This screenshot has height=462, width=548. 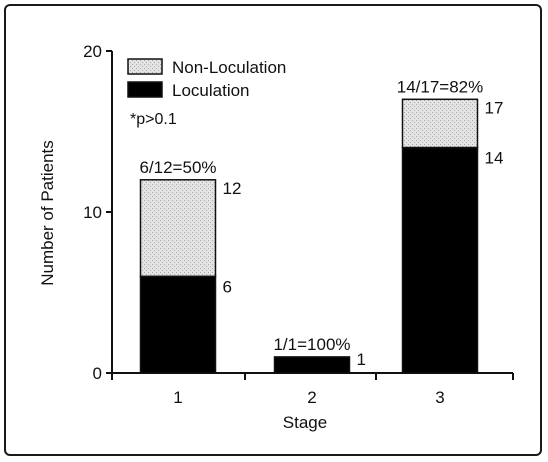 I want to click on legend: Non-Loculation Loculation *p>0.1, so click(x=206, y=93).